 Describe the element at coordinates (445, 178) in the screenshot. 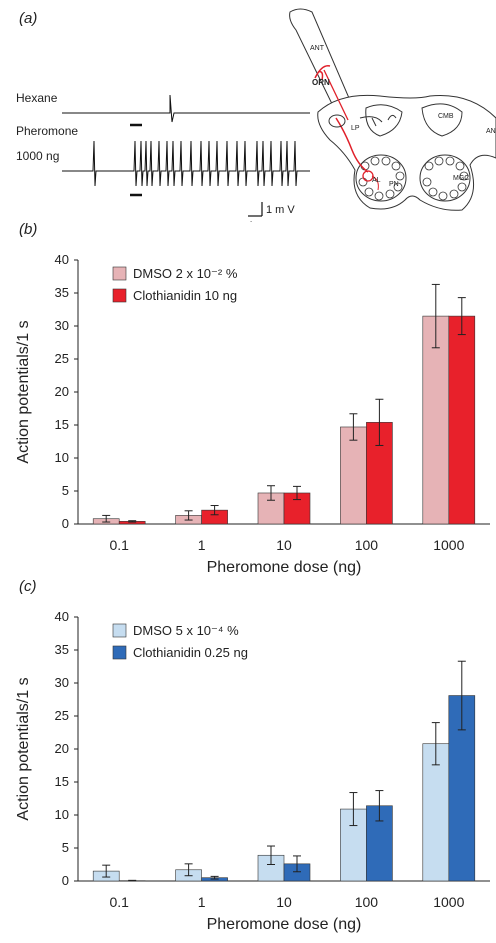

I see `glomeruli-right` at that location.